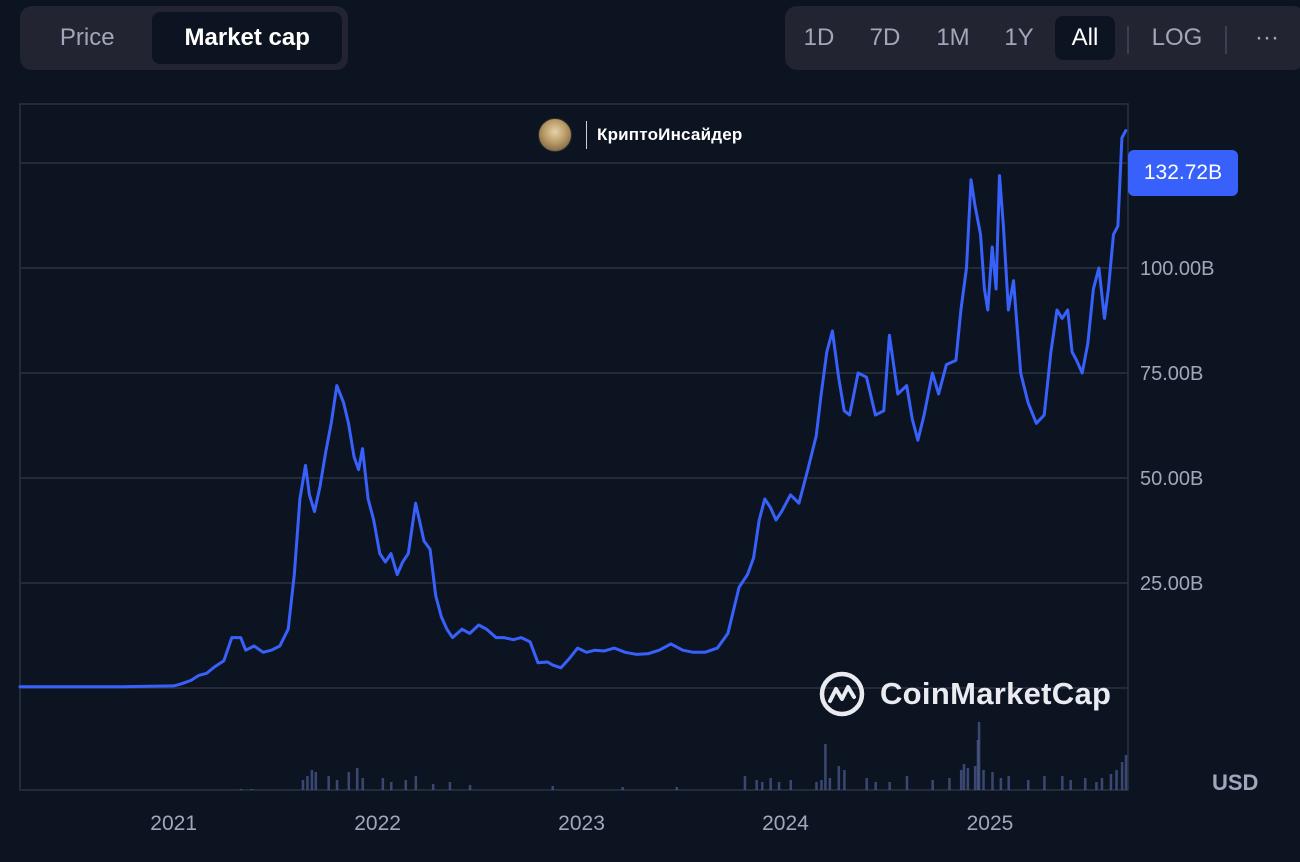  Describe the element at coordinates (377, 823) in the screenshot. I see `x-tick-label: 2022` at that location.